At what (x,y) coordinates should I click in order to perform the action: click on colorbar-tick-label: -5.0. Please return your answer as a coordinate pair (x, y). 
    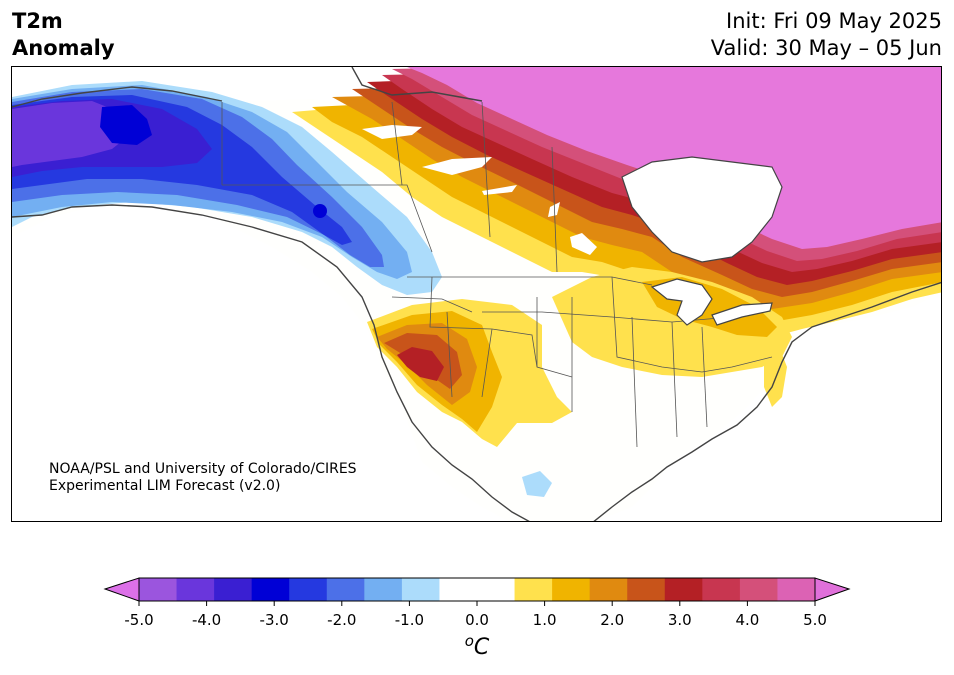
    Looking at the image, I should click on (138, 620).